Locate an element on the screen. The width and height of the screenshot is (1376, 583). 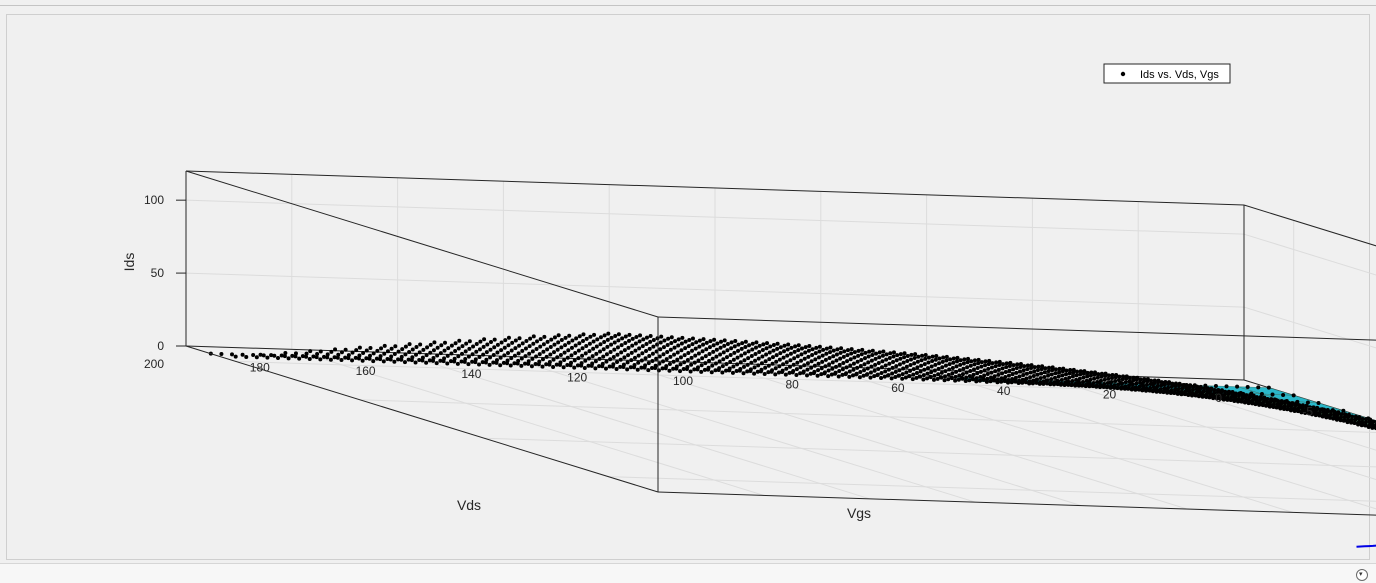
y-tick-label: 80 is located at coordinates (792, 384).